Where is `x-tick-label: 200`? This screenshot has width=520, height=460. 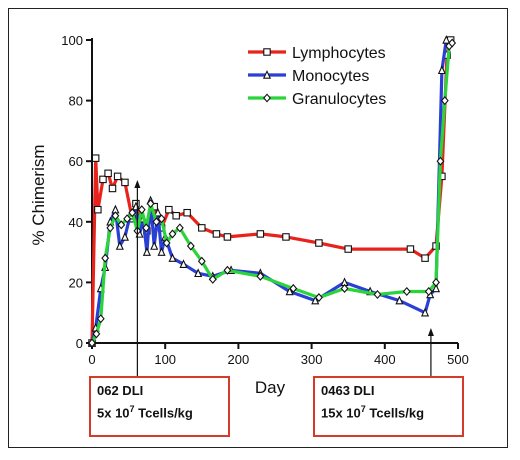
x-tick-label: 200 is located at coordinates (239, 359).